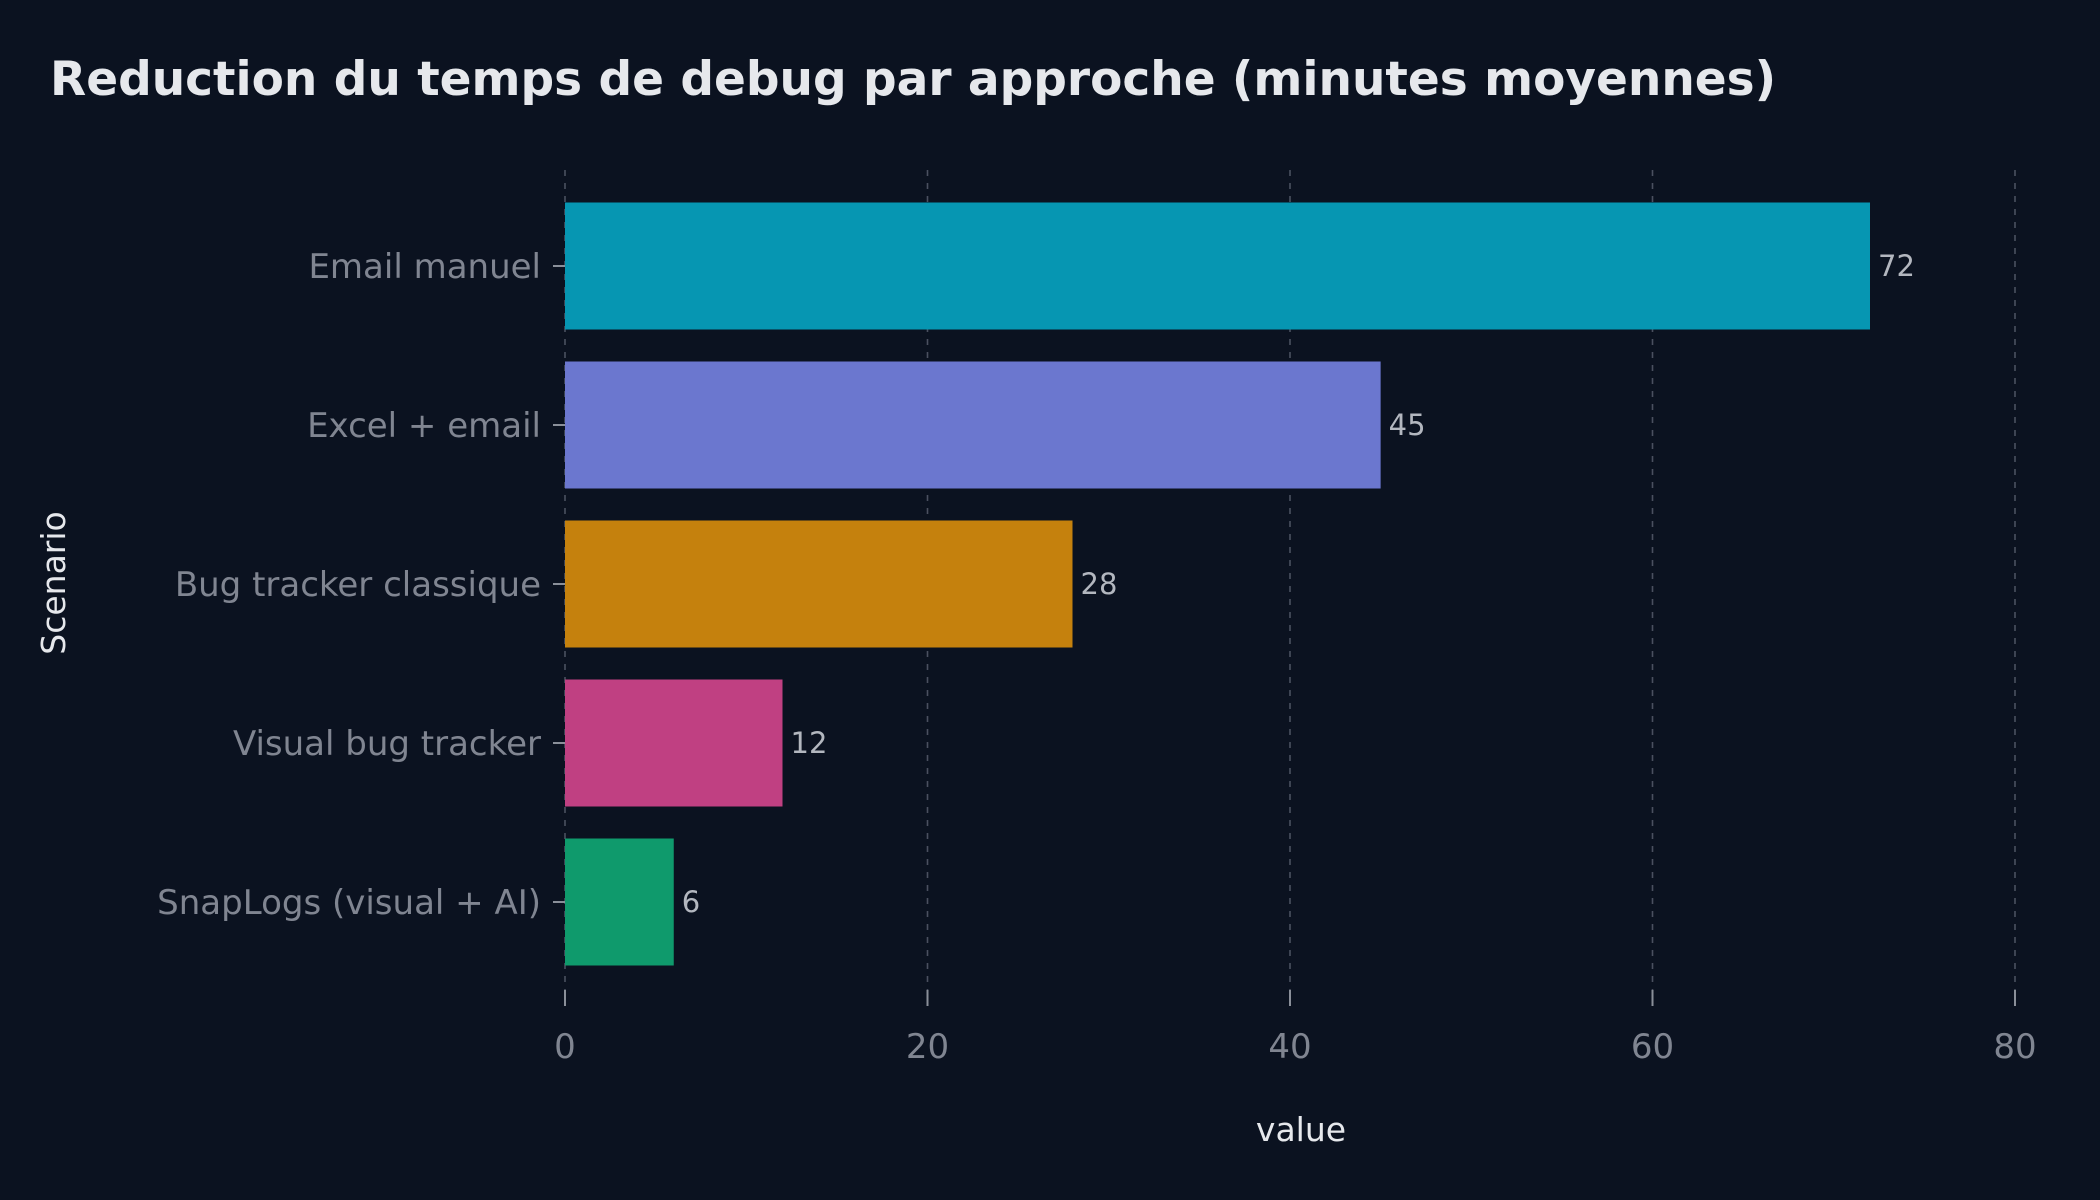  What do you see at coordinates (1099, 584) in the screenshot?
I see `value-label: 28` at bounding box center [1099, 584].